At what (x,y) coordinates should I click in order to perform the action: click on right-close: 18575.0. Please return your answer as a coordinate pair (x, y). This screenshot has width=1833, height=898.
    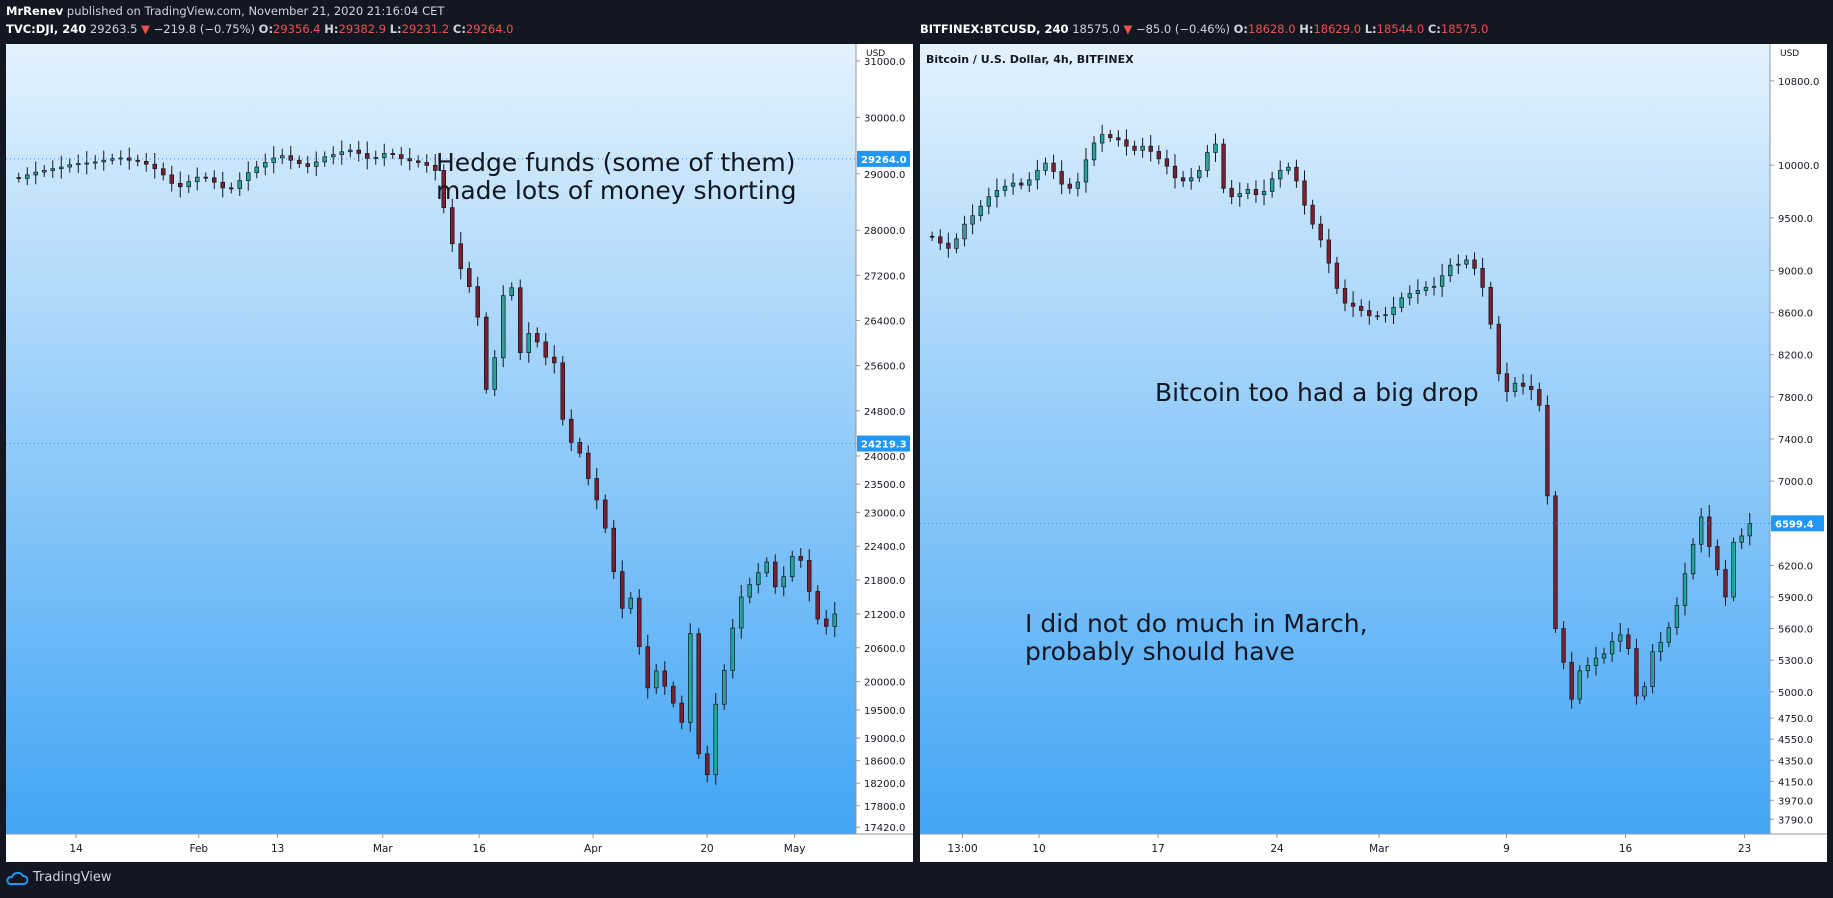
    Looking at the image, I should click on (1464, 29).